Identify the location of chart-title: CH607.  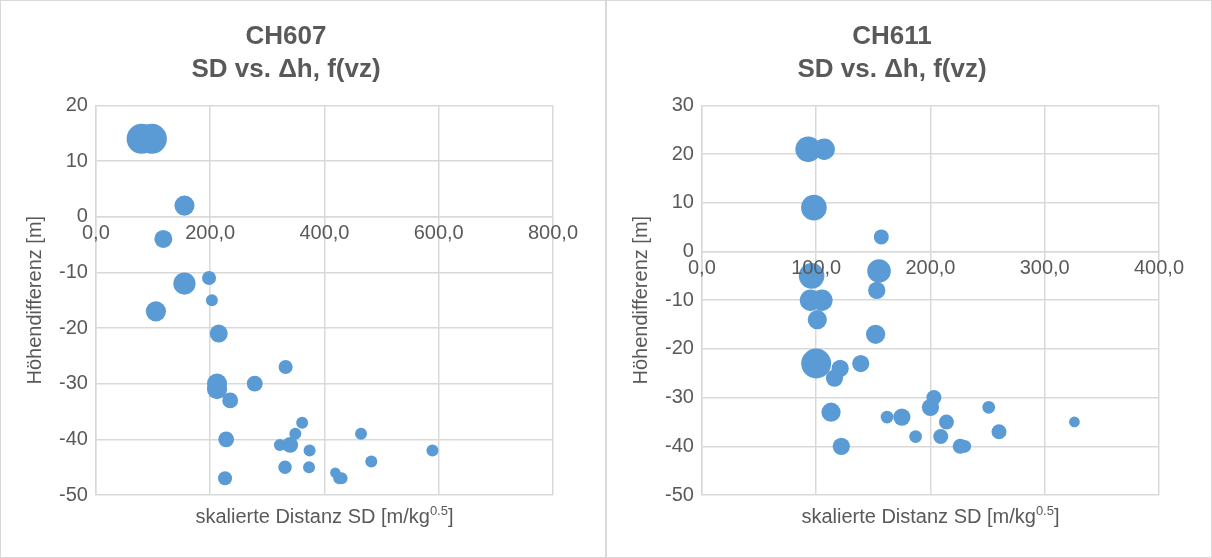
(286, 34).